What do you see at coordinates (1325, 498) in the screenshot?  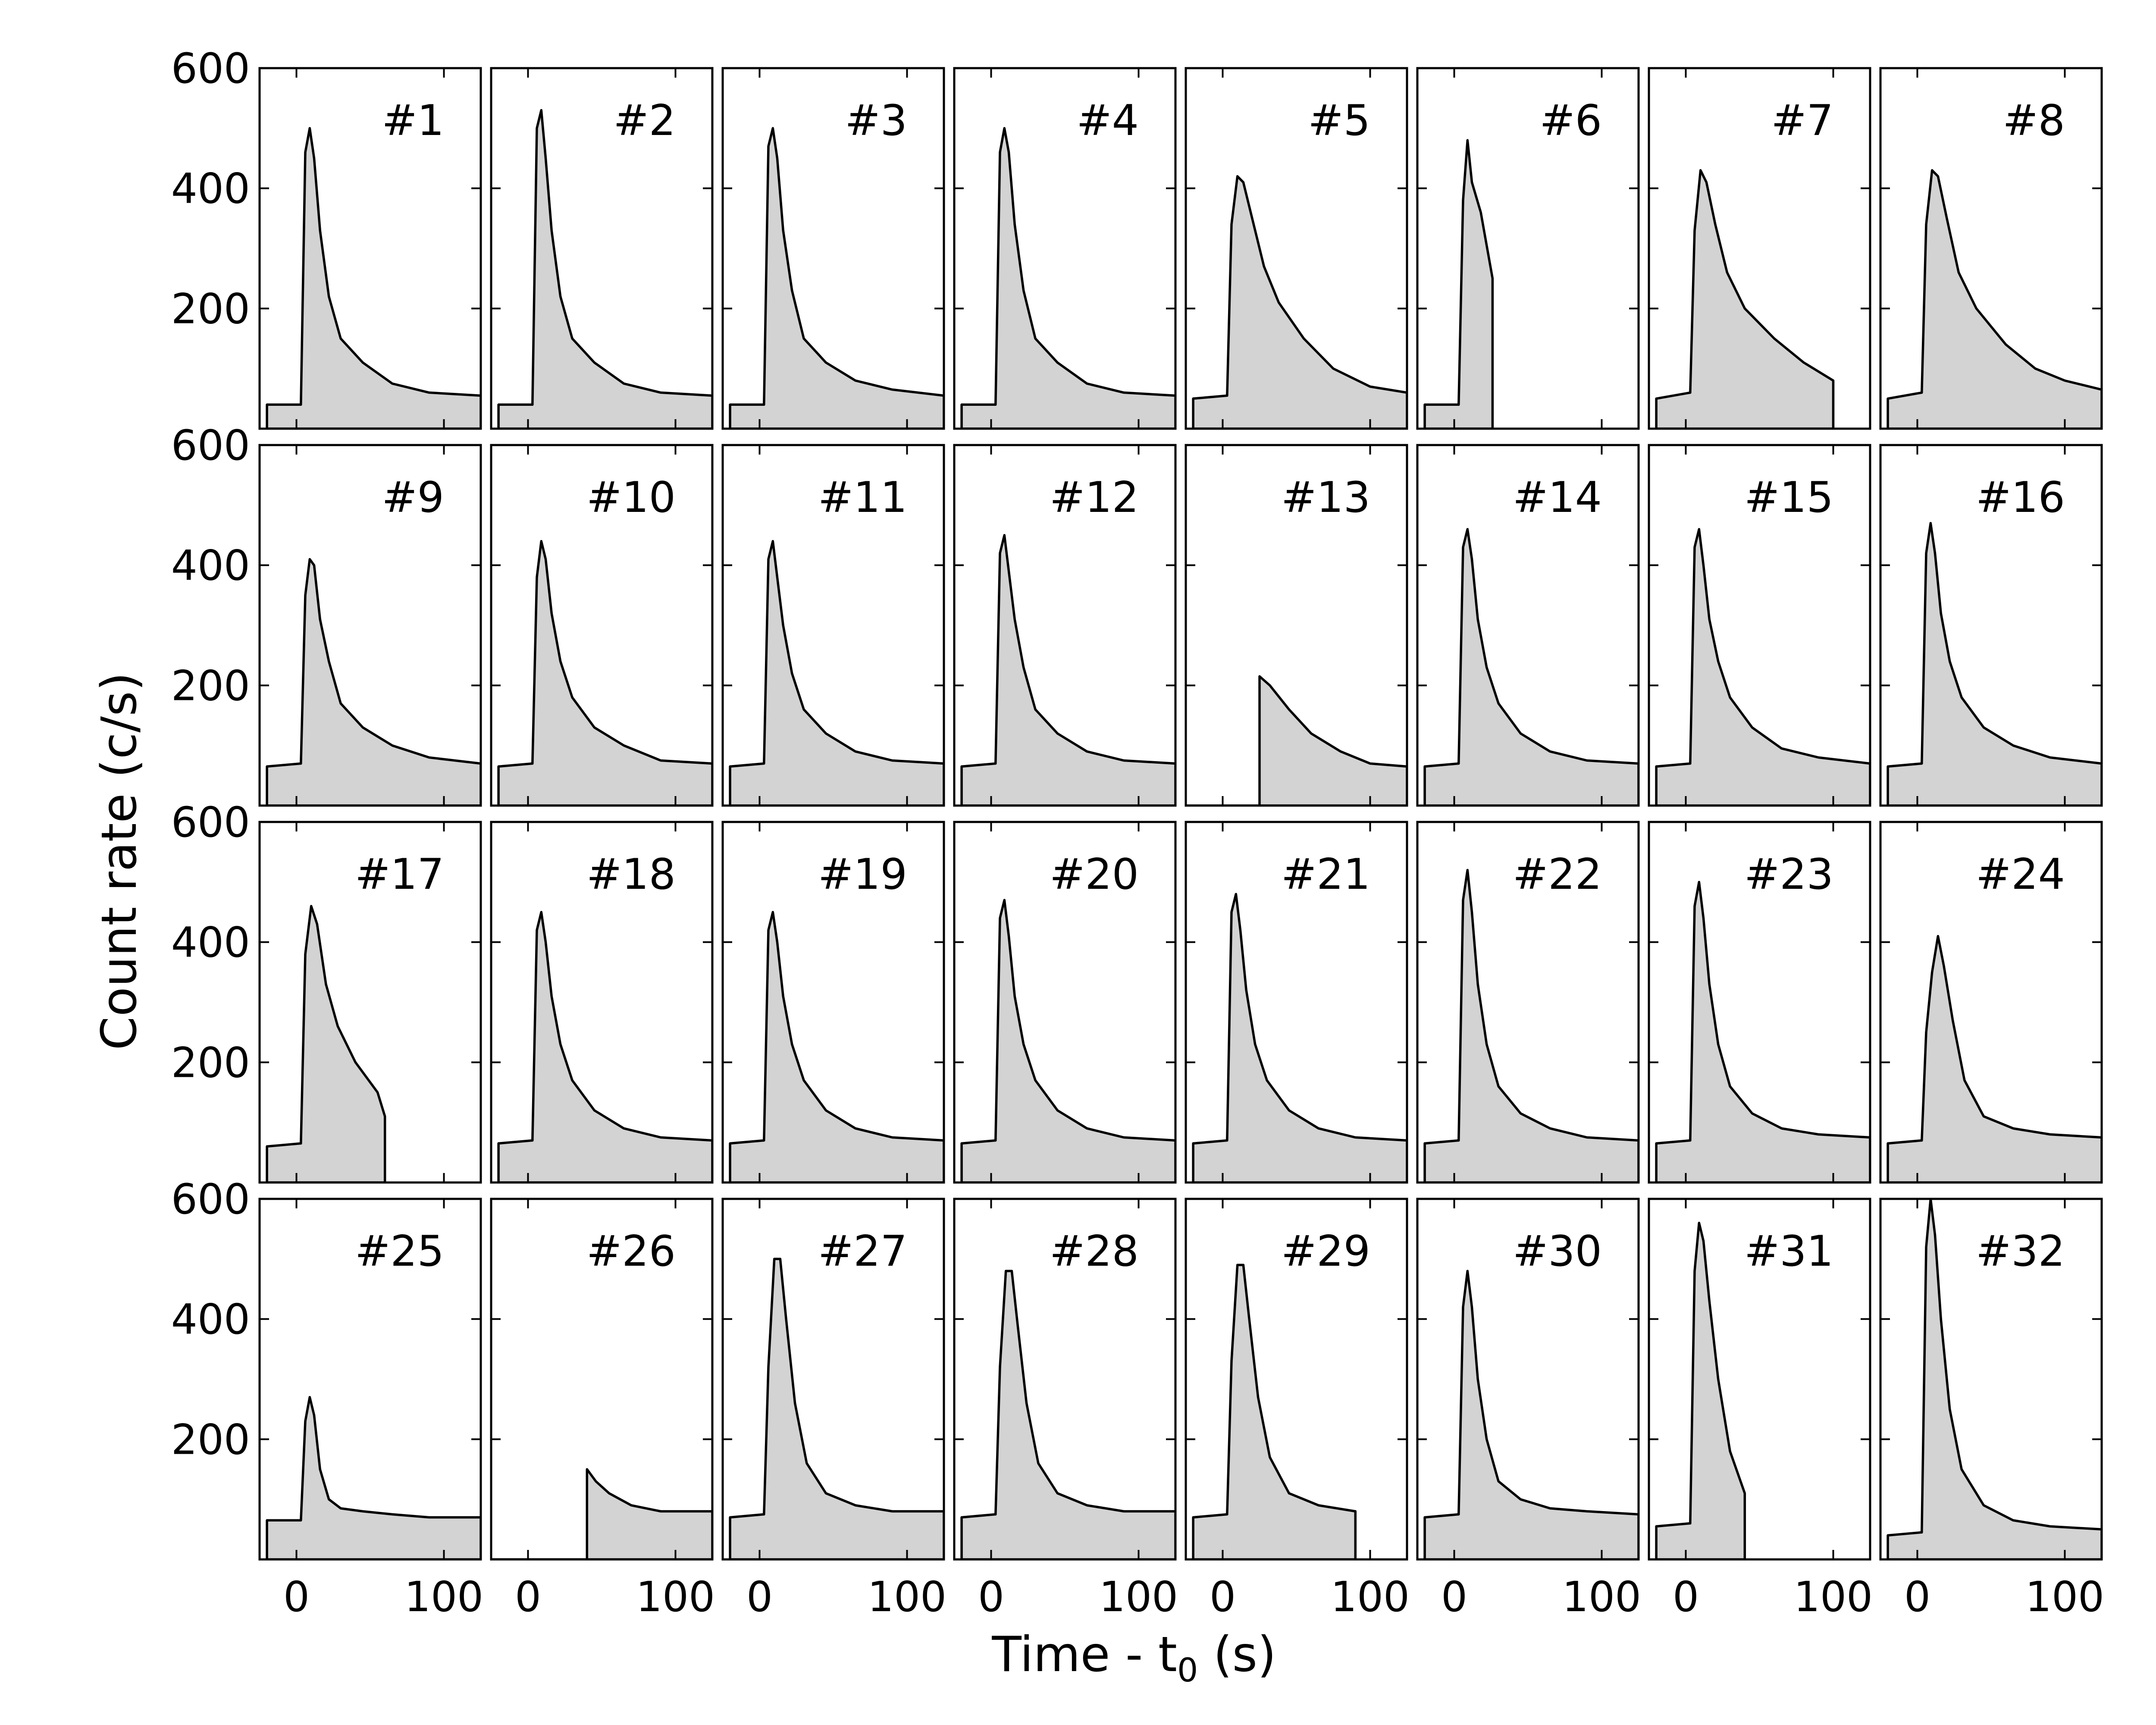 I see `panel-label: #13` at bounding box center [1325, 498].